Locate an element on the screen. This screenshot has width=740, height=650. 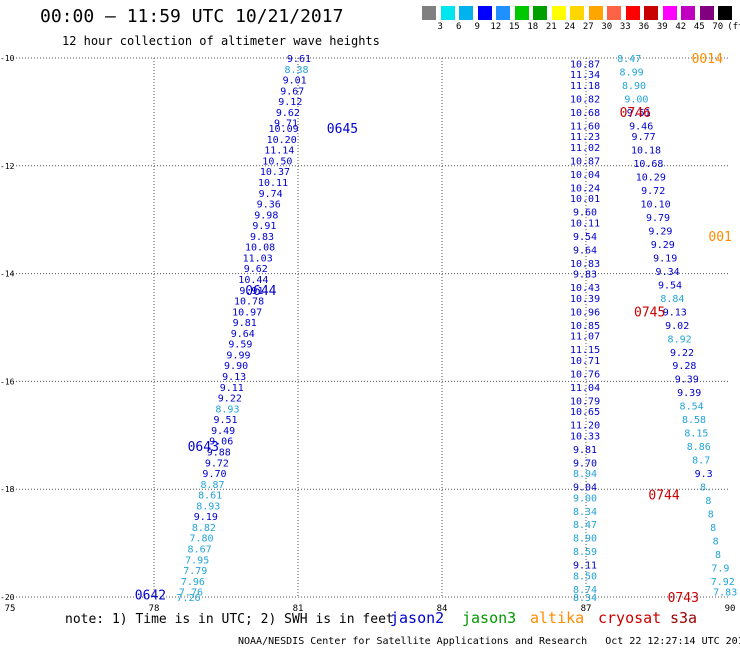
wave-height-value: 10.96 is located at coordinates (585, 312).